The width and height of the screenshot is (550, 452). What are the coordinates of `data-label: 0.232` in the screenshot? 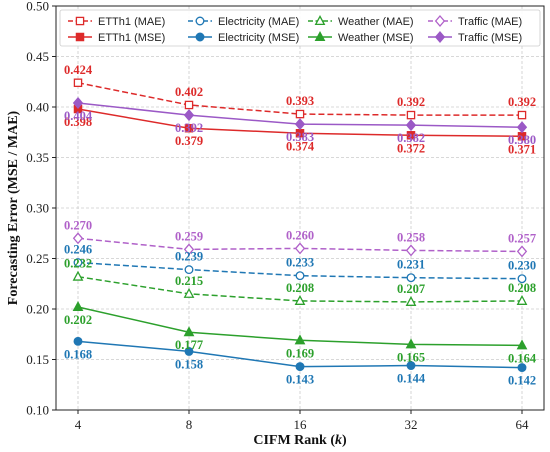 It's located at (78, 264).